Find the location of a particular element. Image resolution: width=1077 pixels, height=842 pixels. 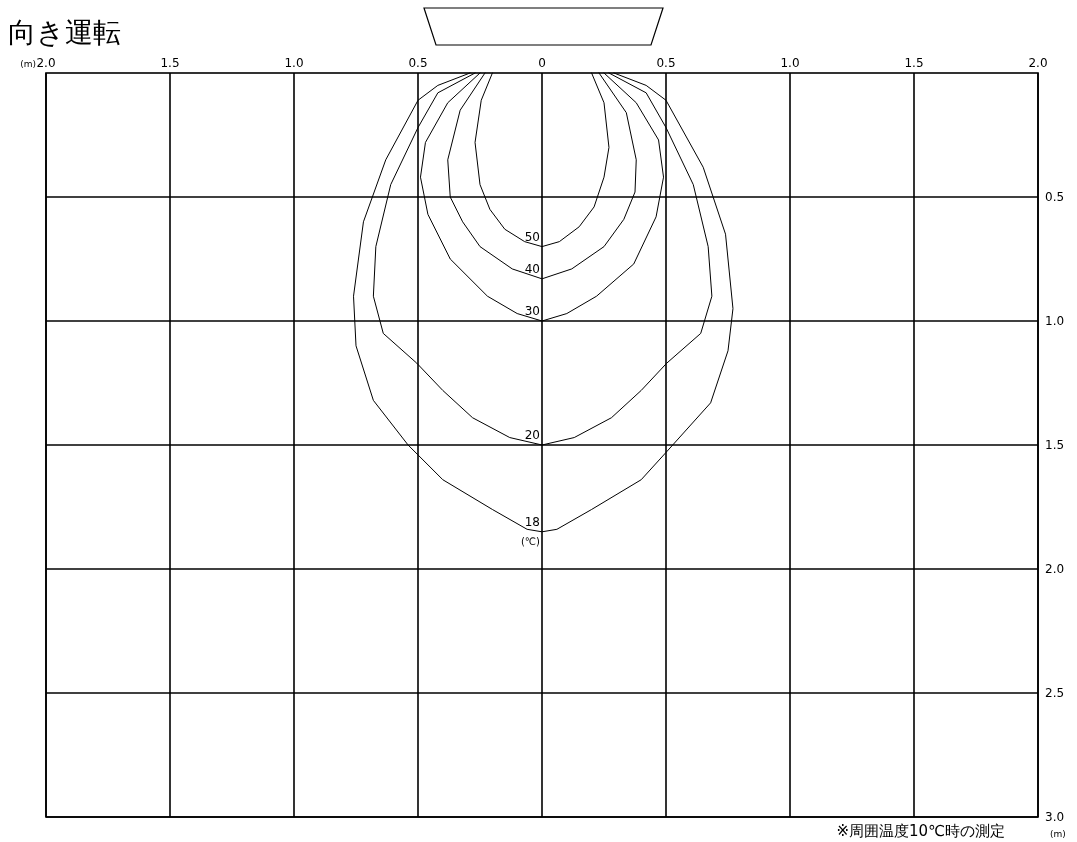

y-tick-label: 3.0 is located at coordinates (1055, 817).